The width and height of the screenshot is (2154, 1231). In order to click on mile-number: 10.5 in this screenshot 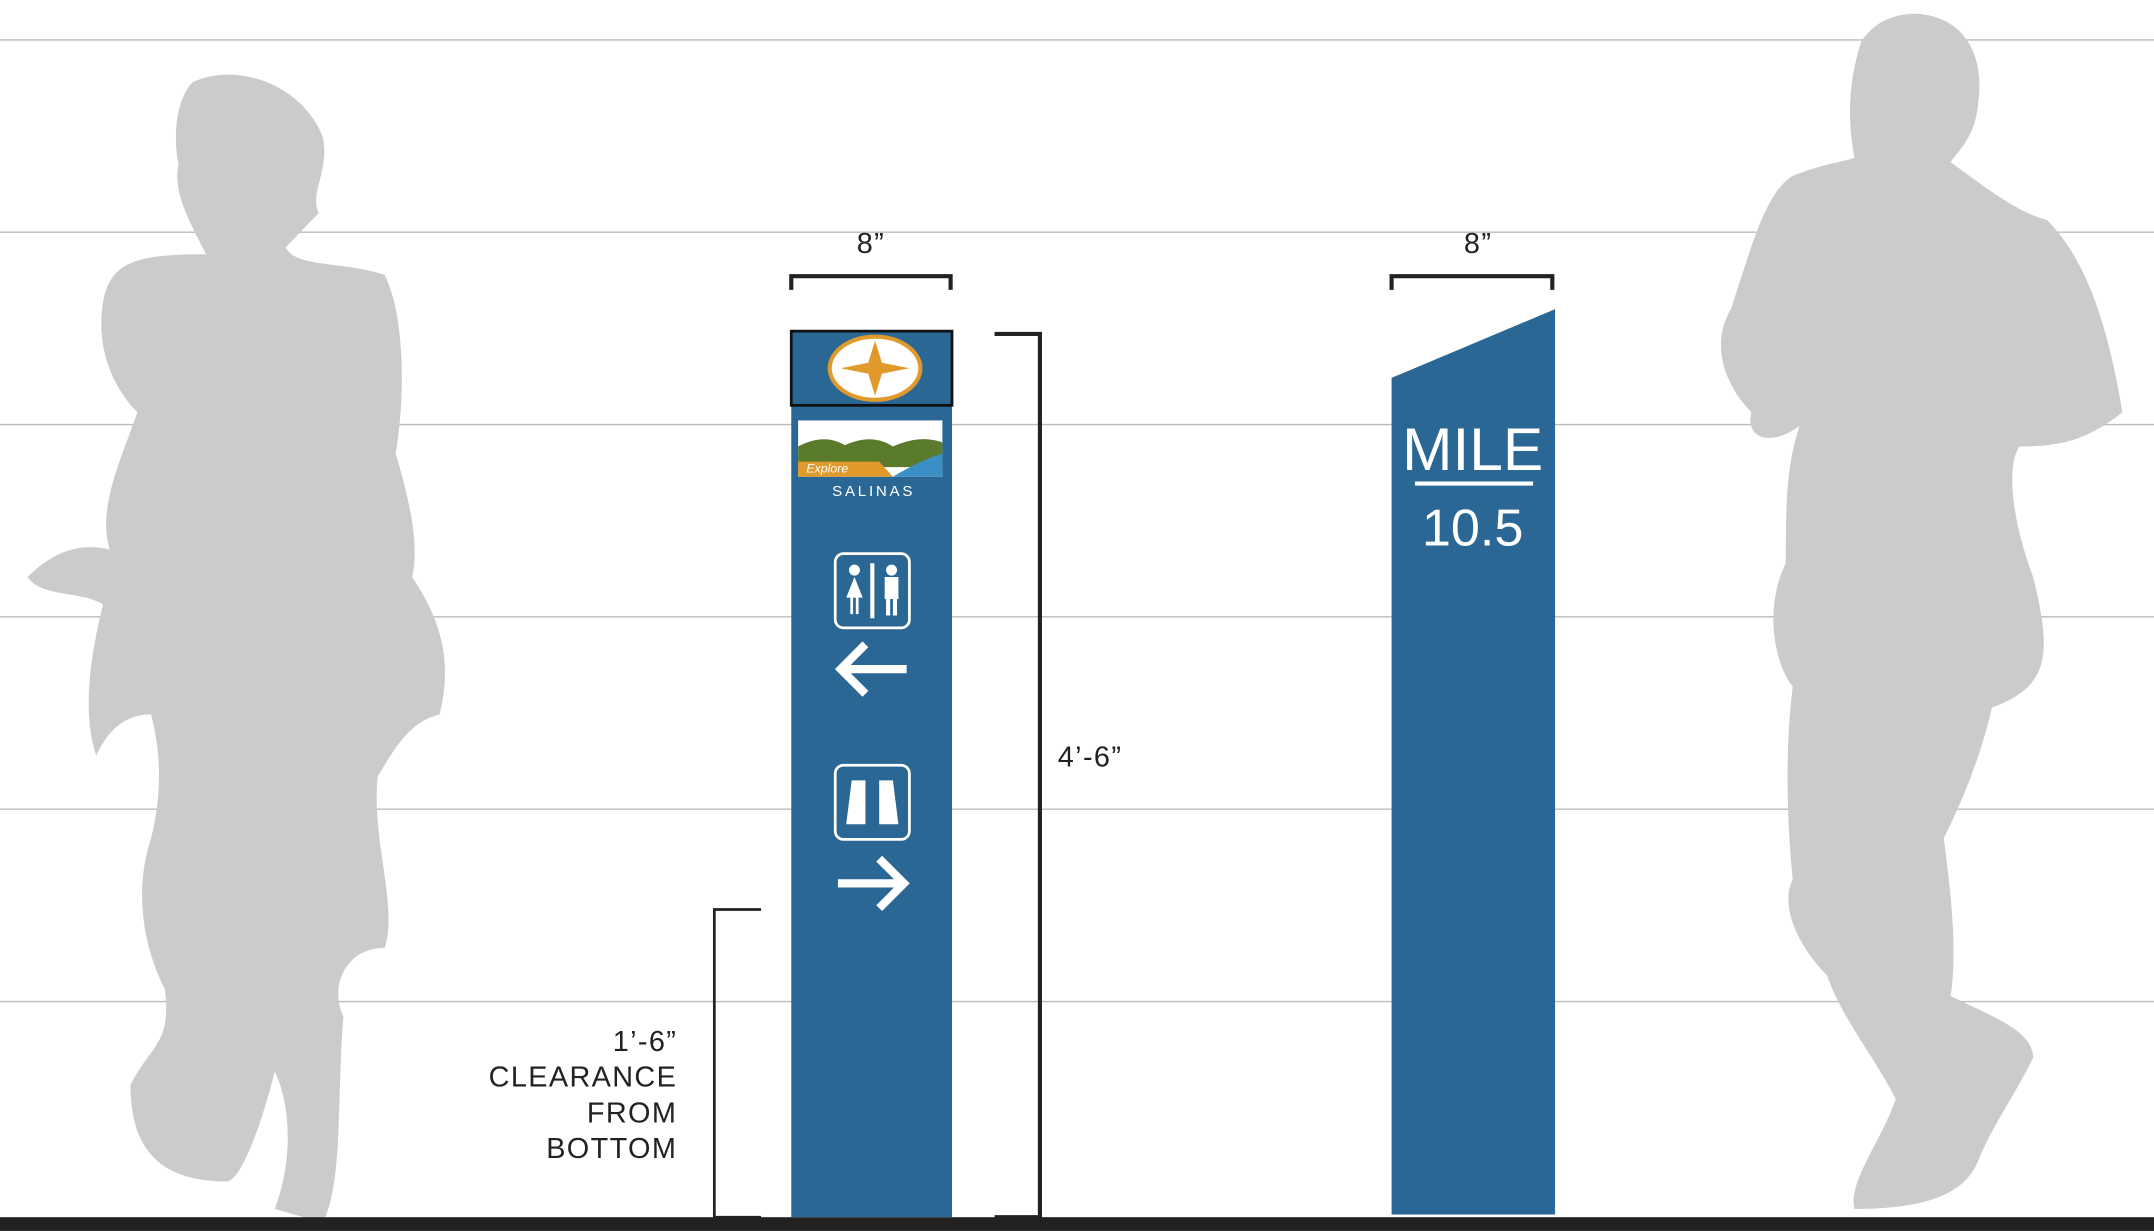, I will do `click(1473, 528)`.